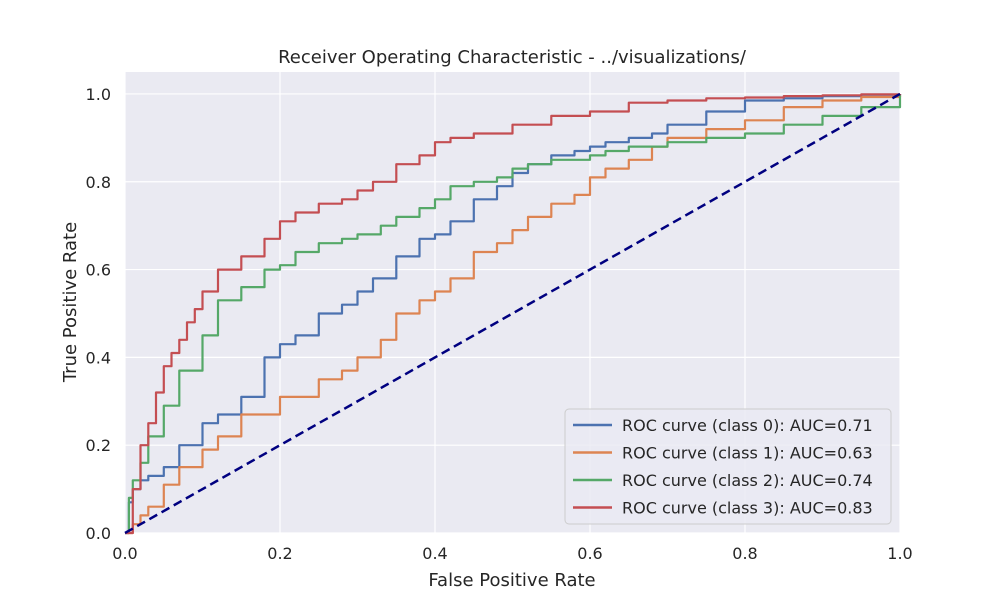 This screenshot has width=1000, height=600. I want to click on x-axis-label: False Positive Rate, so click(511, 580).